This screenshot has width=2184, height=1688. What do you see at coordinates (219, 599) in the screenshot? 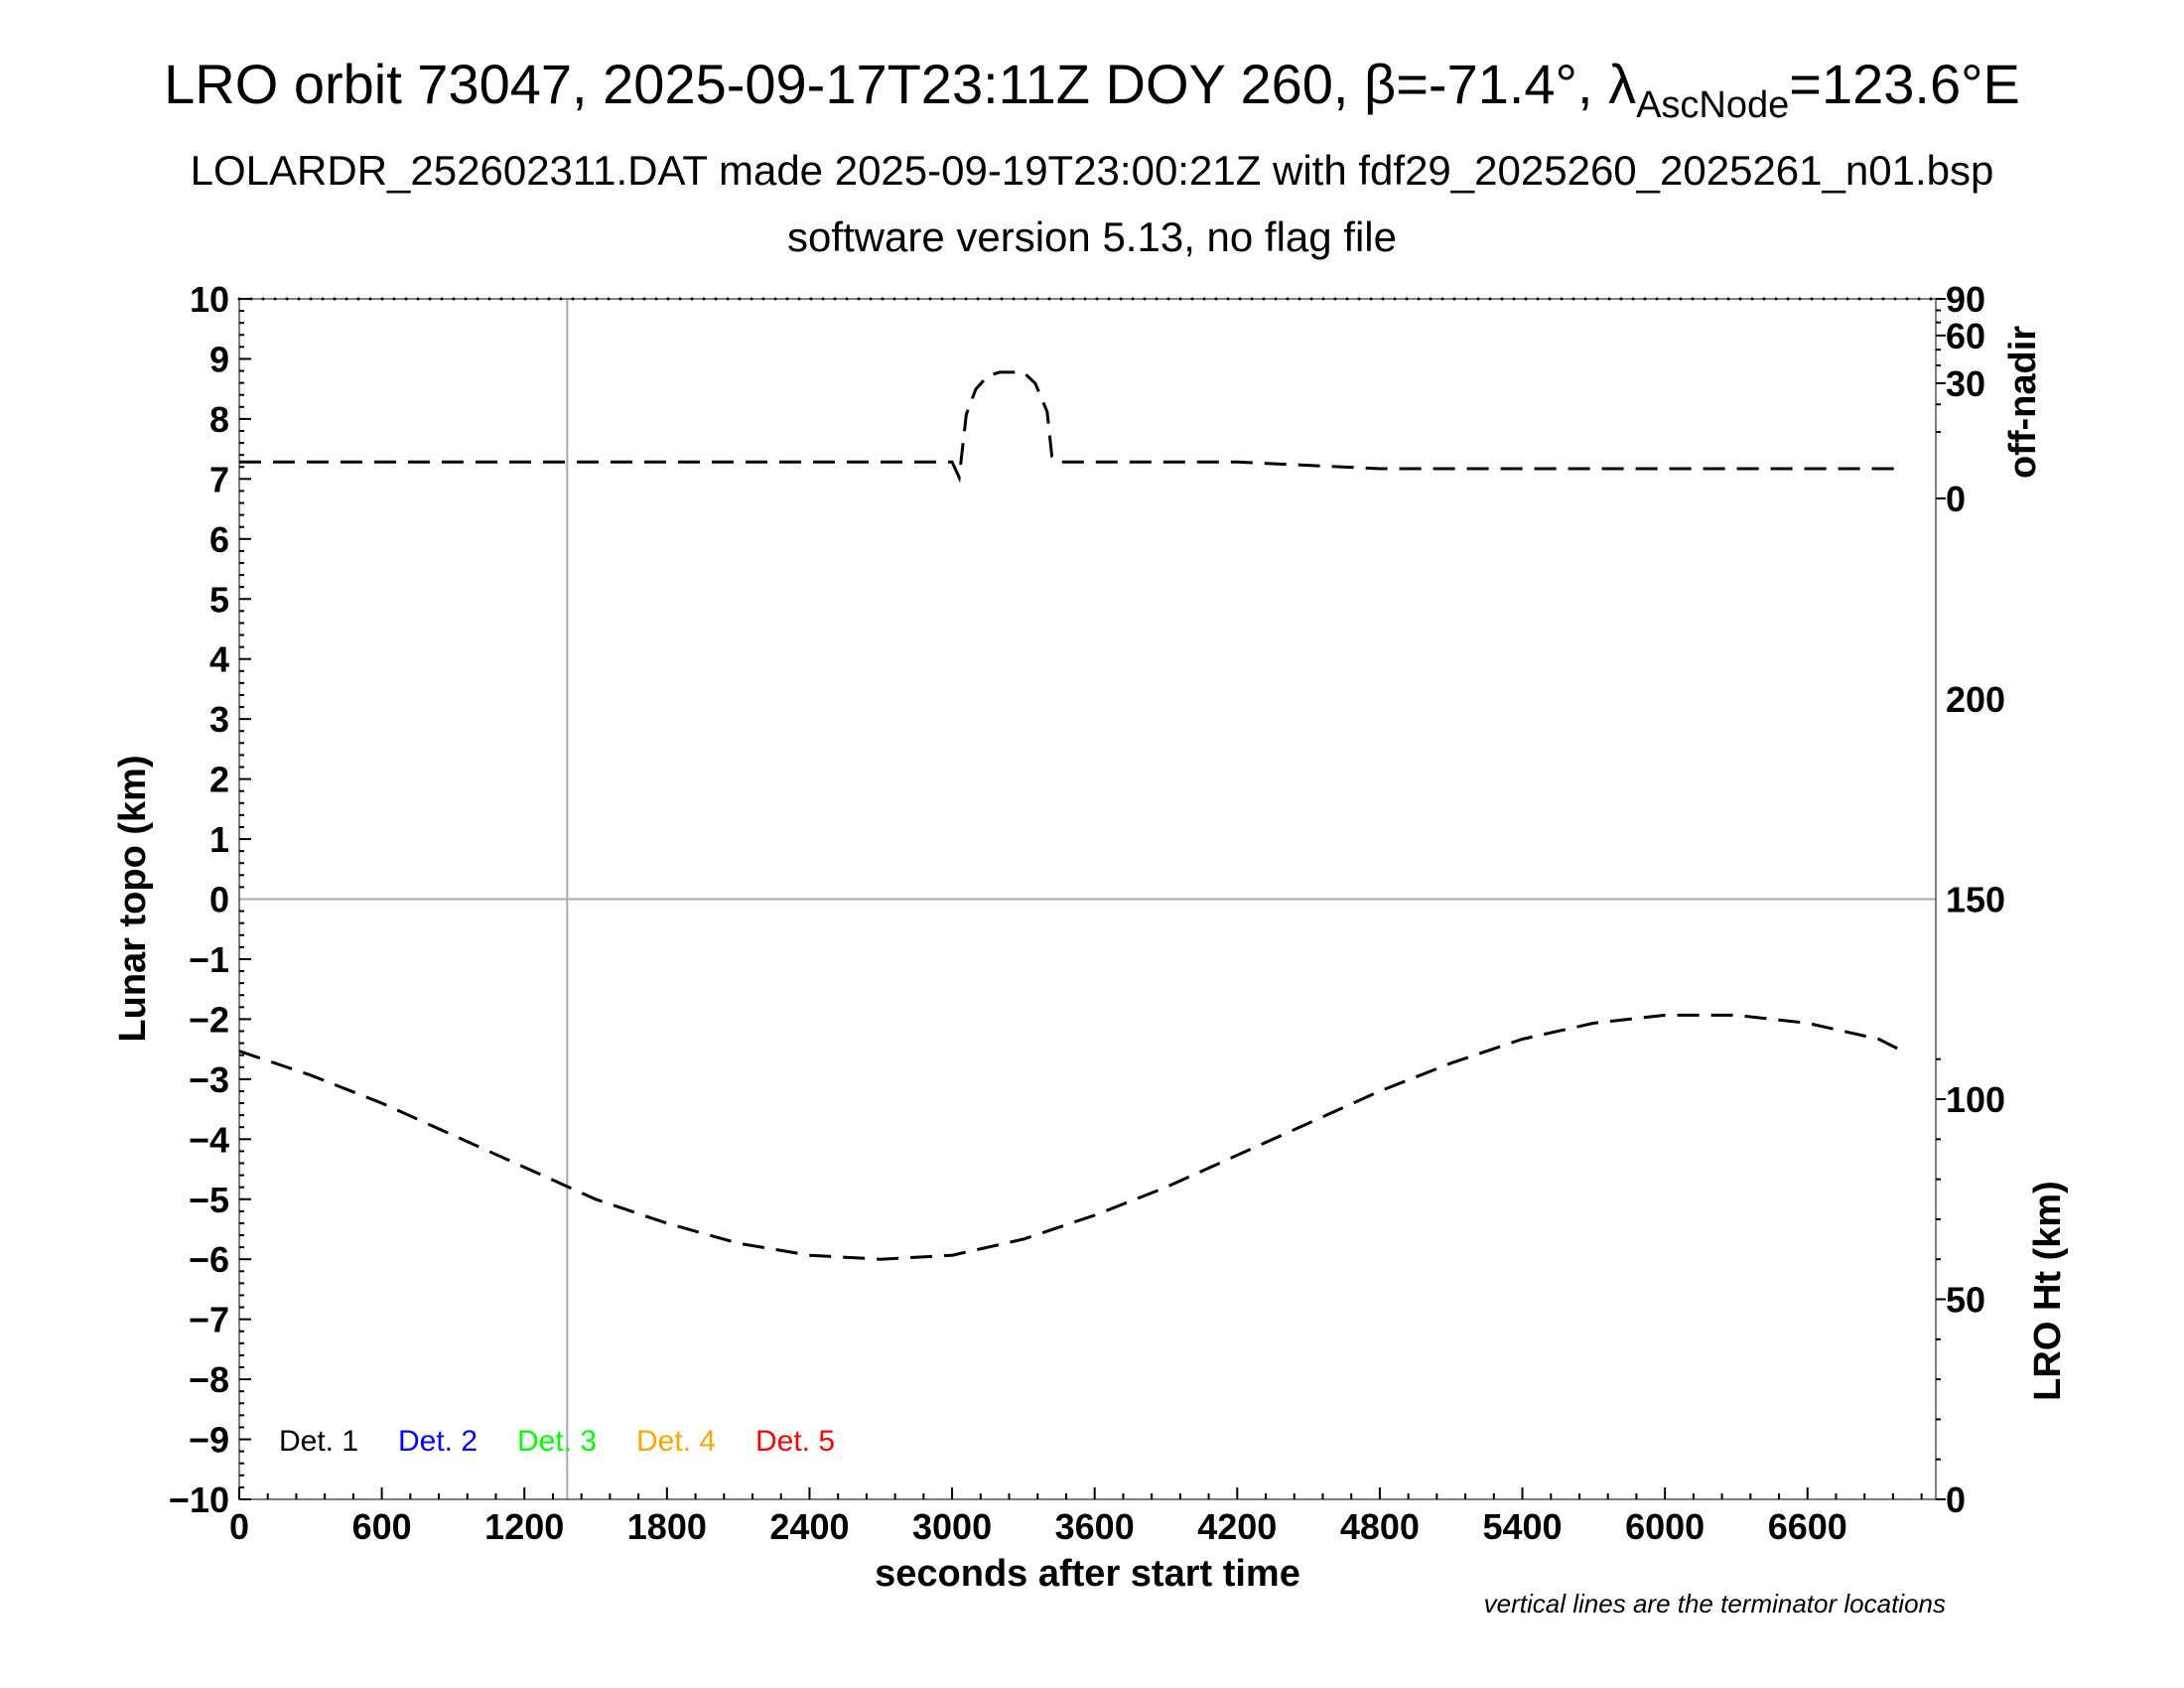
I see `y-tick-label: 5` at bounding box center [219, 599].